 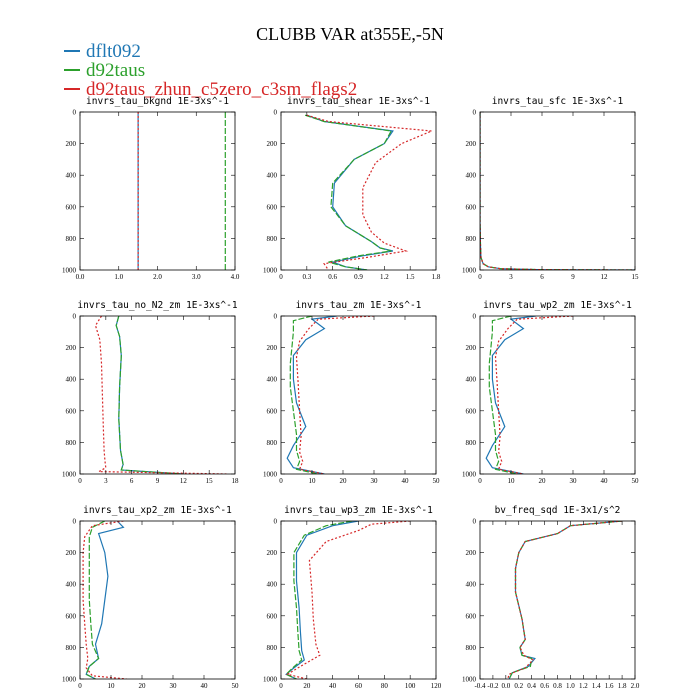 I want to click on x-tick-label: 20, so click(x=543, y=481).